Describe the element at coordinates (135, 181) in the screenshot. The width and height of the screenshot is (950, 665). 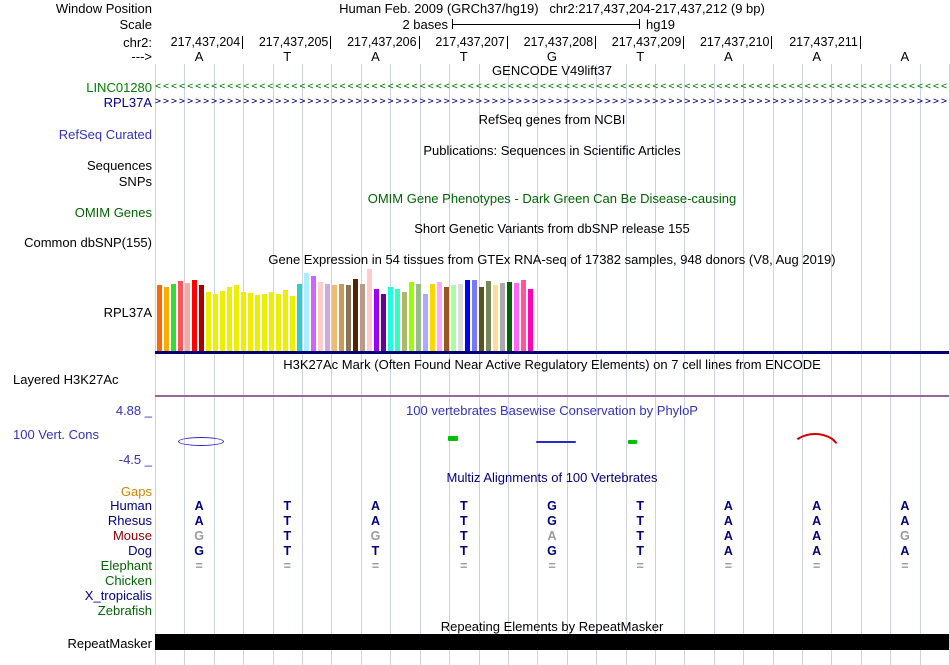
I see `snps-label: SNPs` at that location.